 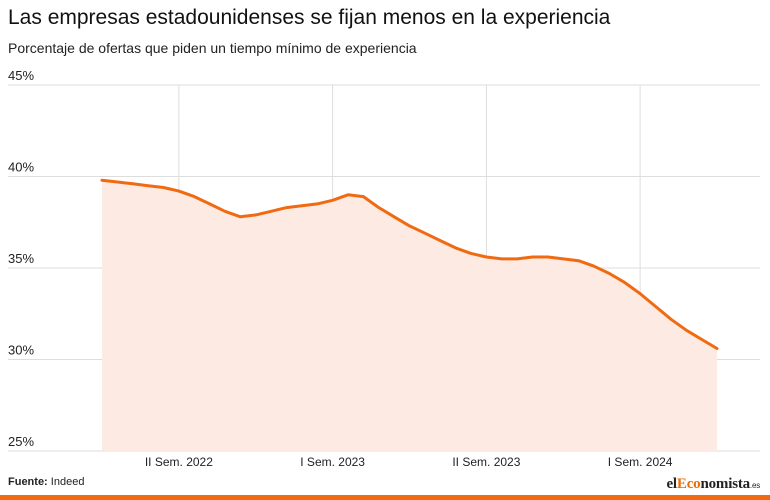 I want to click on source-label: Fuente:, so click(x=28, y=482).